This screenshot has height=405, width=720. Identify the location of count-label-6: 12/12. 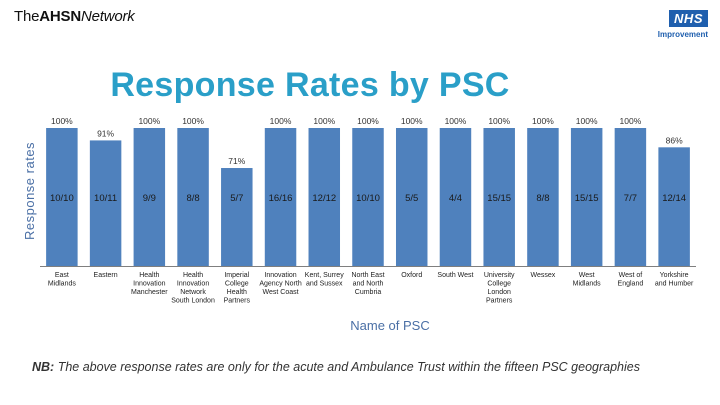
(324, 198).